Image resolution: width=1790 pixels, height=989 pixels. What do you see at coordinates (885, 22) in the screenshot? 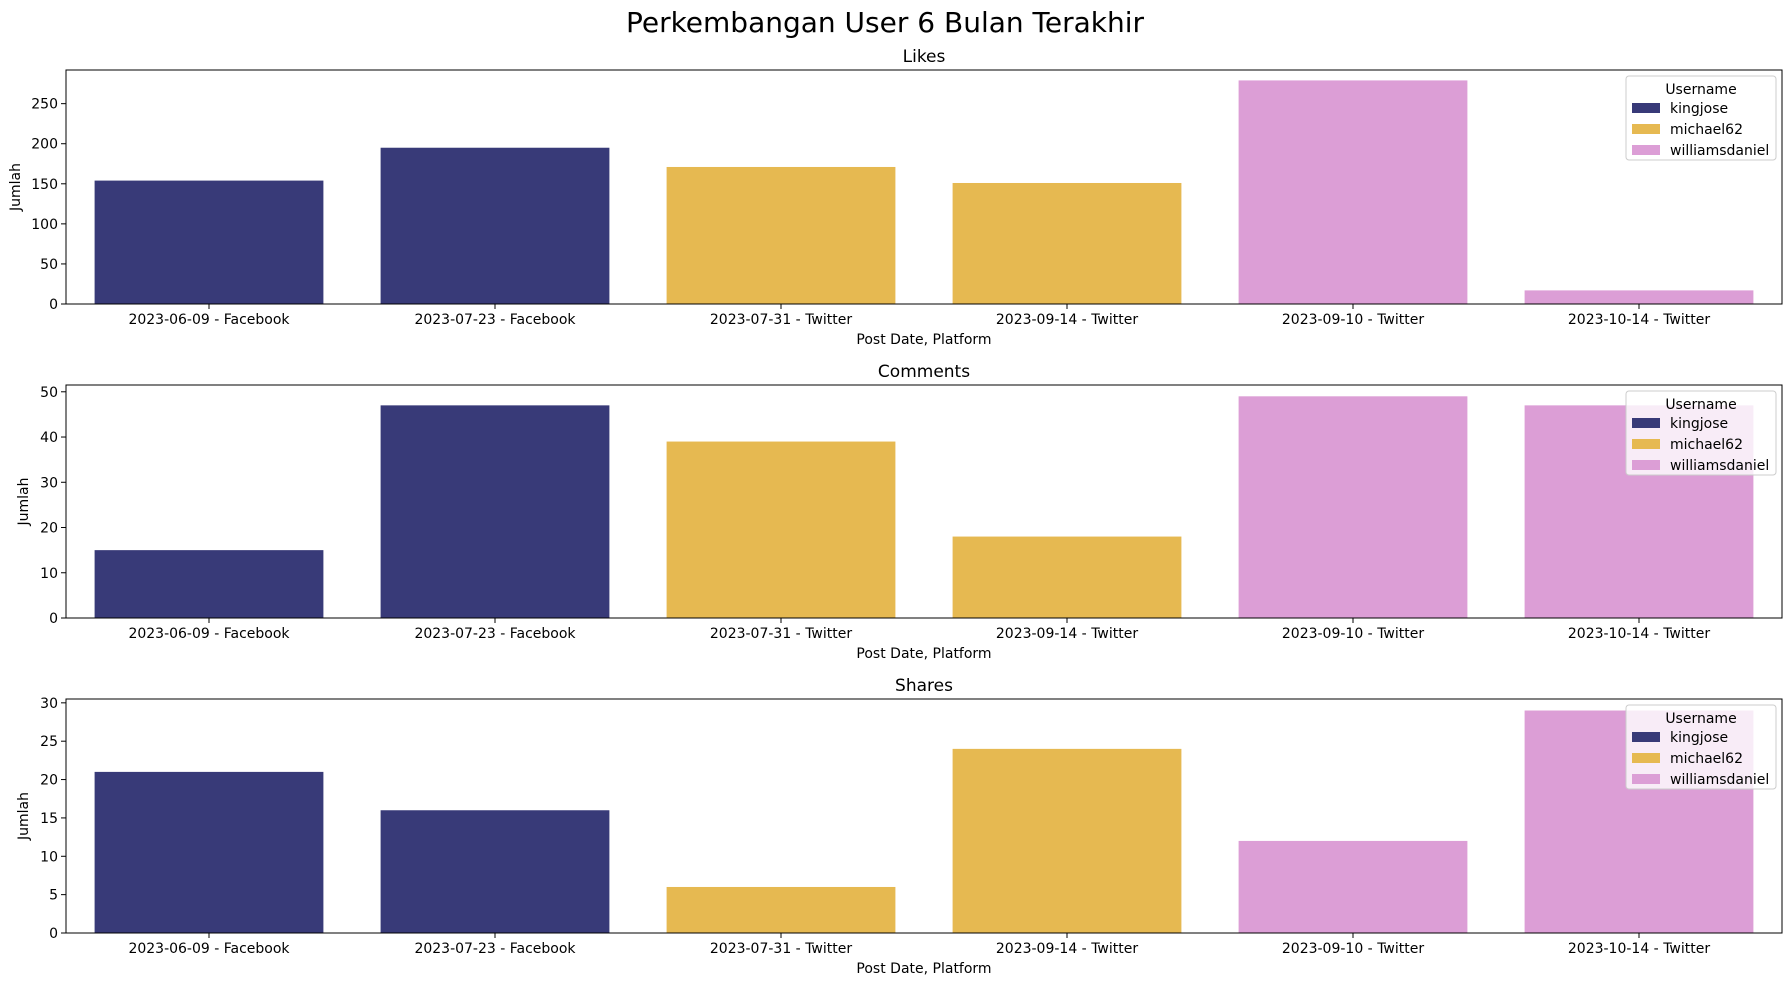
I see `figure-title: Perkembangan User 6 Bulan Terakhir` at bounding box center [885, 22].